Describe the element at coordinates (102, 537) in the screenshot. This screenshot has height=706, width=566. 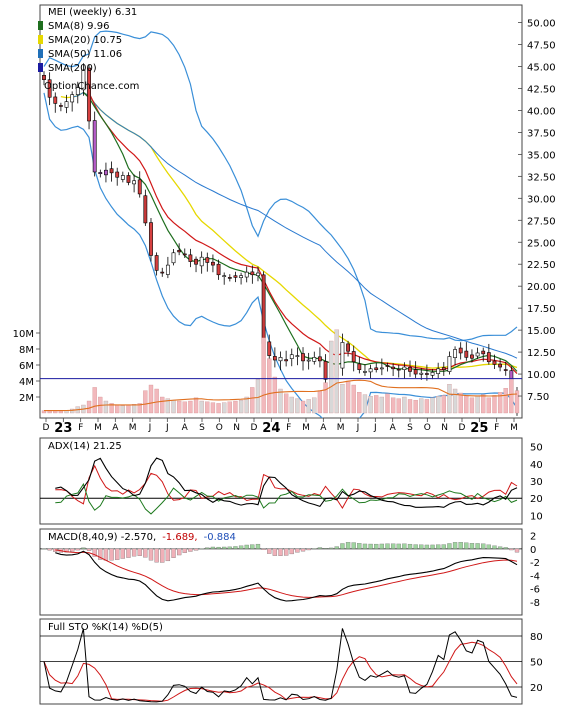
I see `macd-title-main: MACD(8,40,9) -2.570,` at that location.